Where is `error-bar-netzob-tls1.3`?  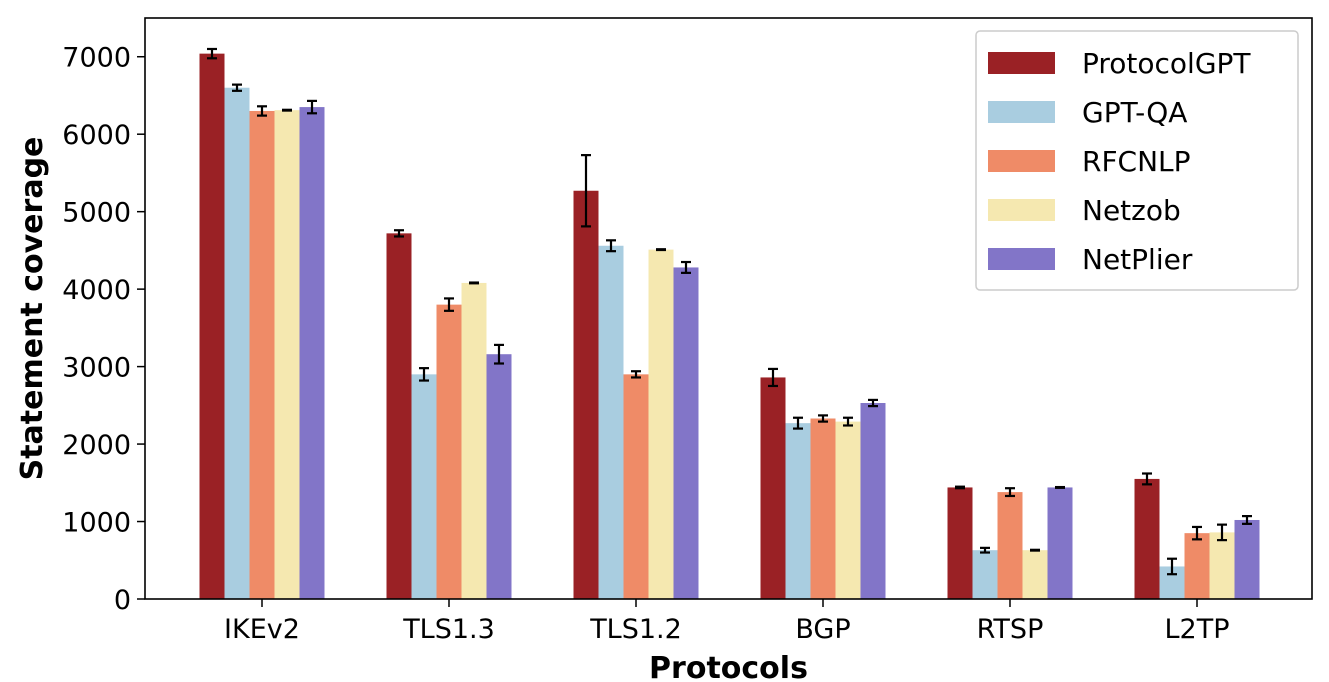 error-bar-netzob-tls1.3 is located at coordinates (474, 283).